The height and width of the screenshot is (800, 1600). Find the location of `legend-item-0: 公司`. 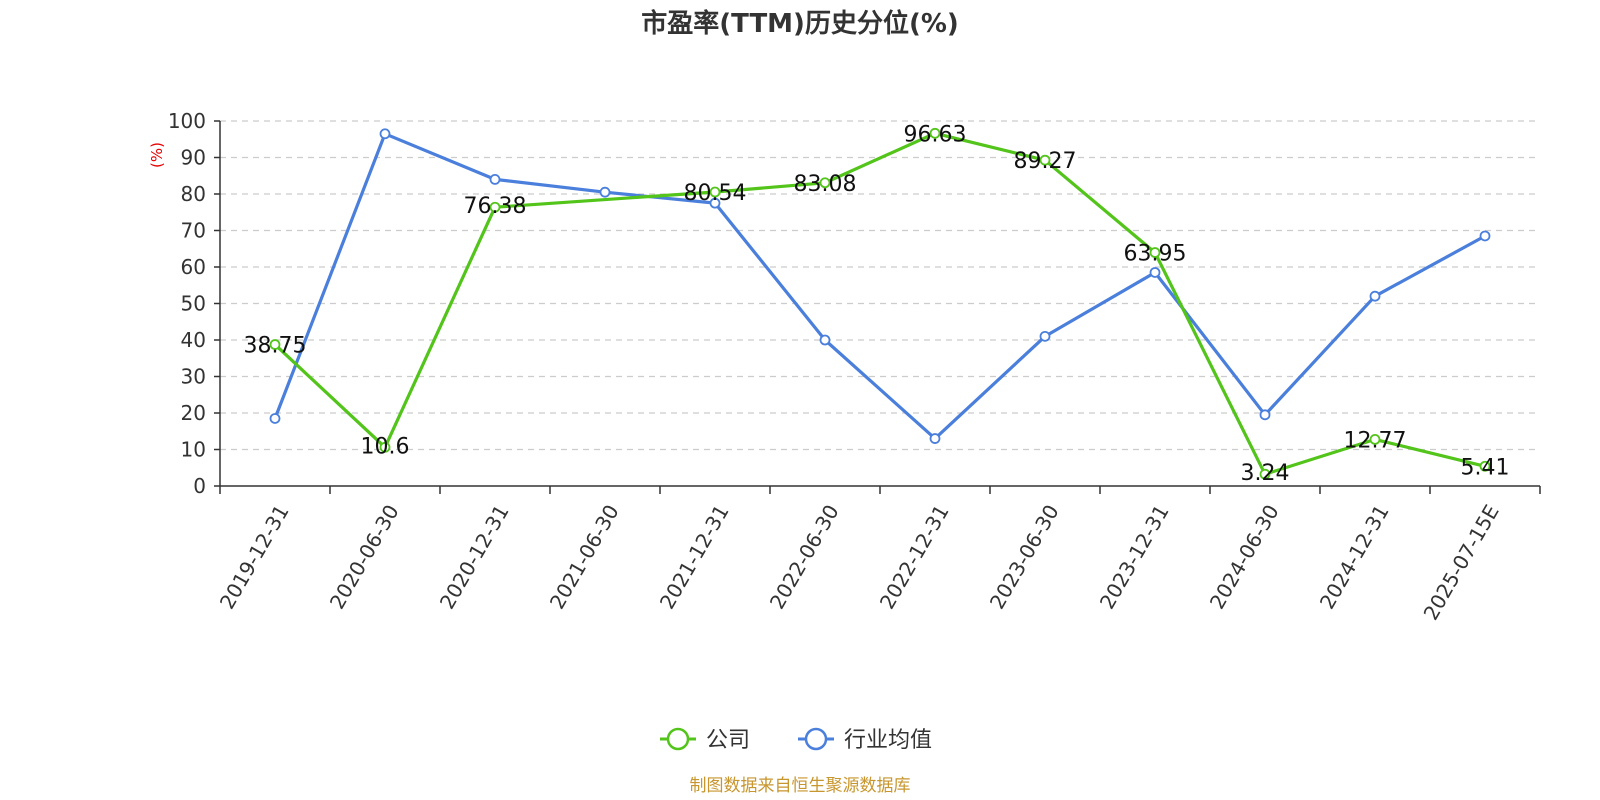

legend-item-0: 公司 is located at coordinates (705, 740).